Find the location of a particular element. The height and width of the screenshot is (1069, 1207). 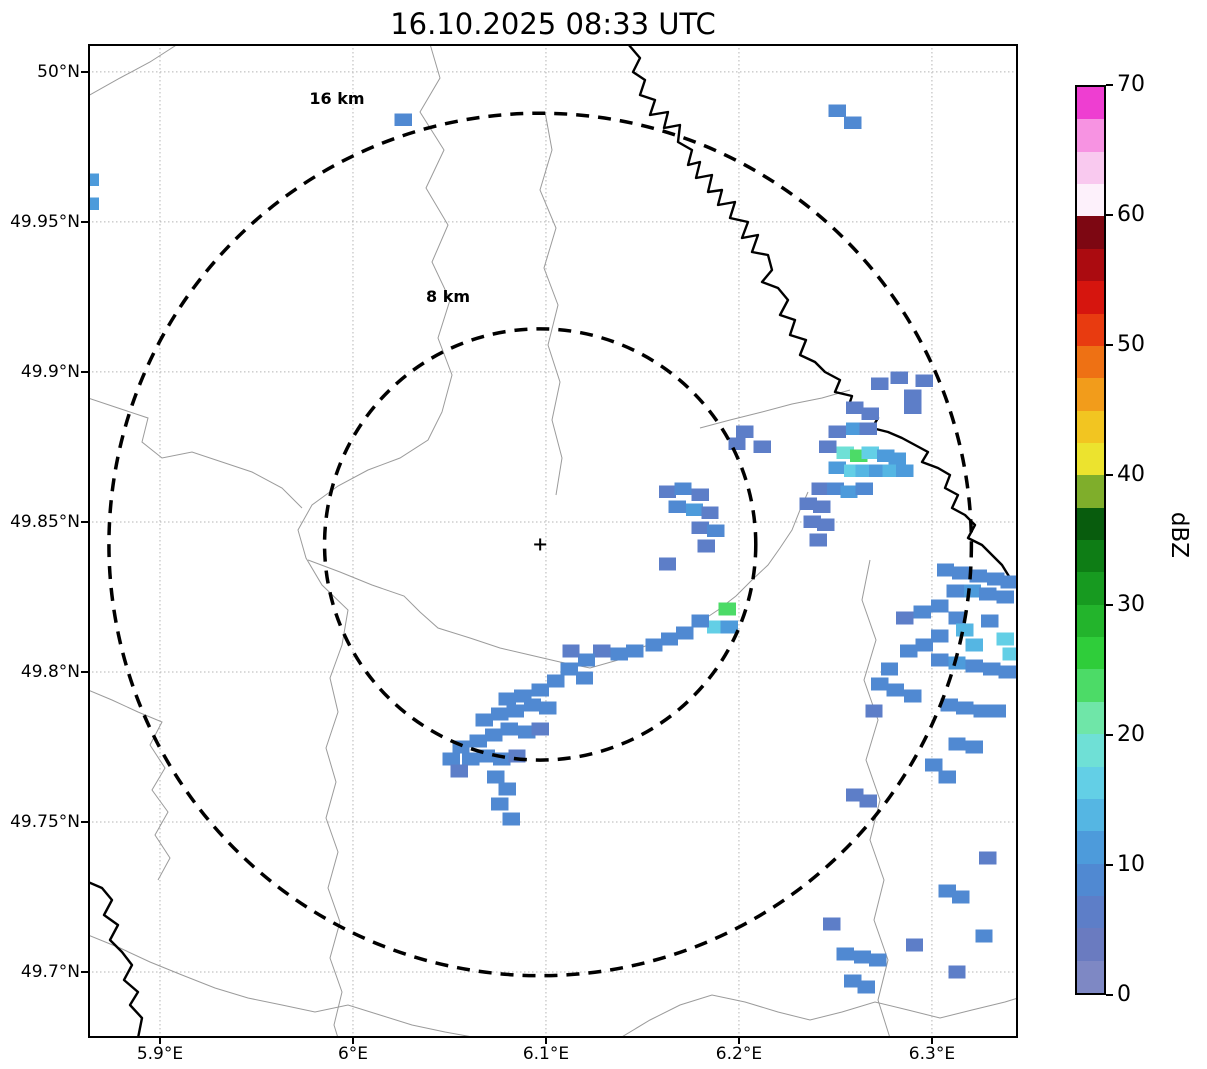

y-tick-label: 49.8°N is located at coordinates (50, 671).